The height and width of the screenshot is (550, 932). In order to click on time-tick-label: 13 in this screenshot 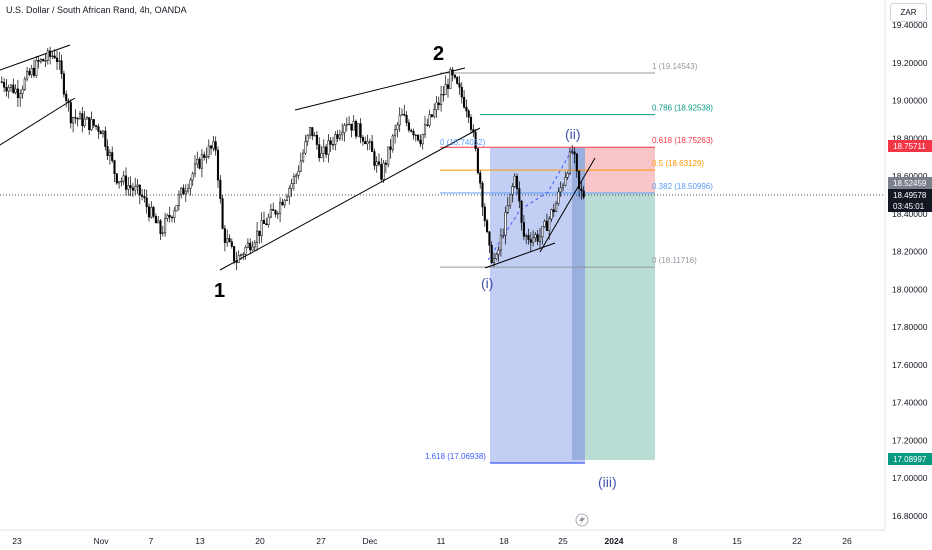, I will do `click(200, 541)`.